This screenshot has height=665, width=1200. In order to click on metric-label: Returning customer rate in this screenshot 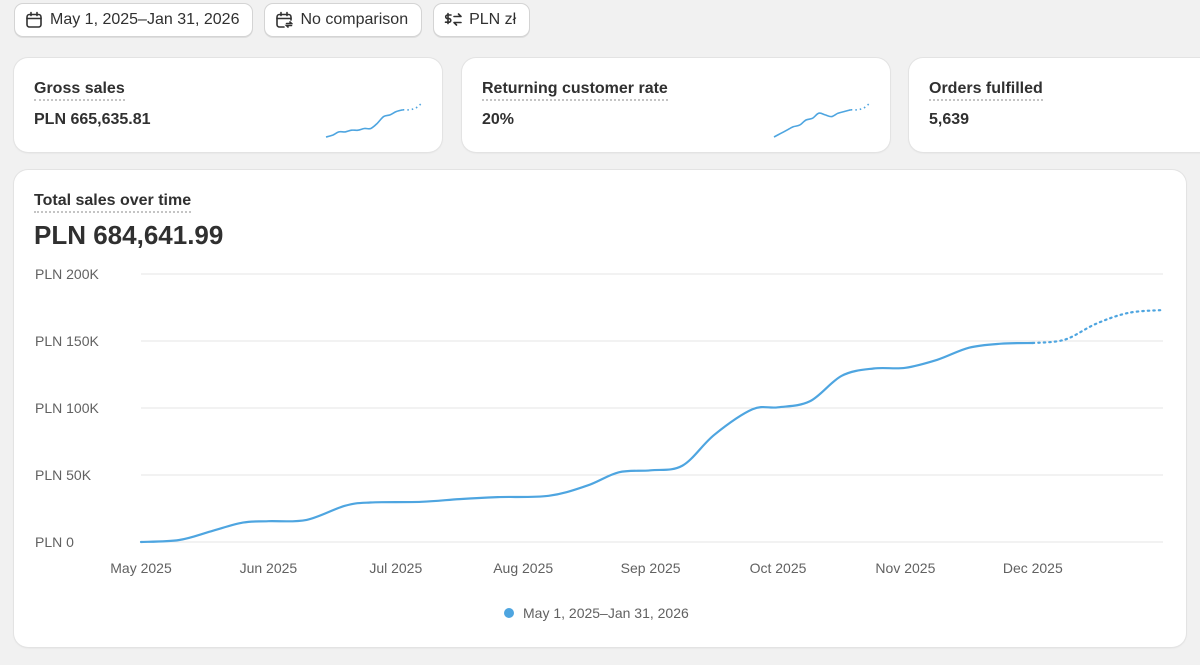, I will do `click(575, 90)`.